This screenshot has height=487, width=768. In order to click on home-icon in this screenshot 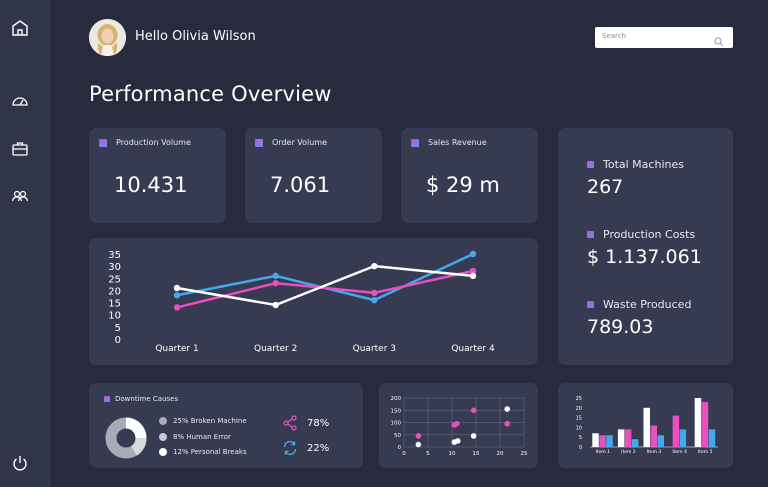, I will do `click(20, 28)`.